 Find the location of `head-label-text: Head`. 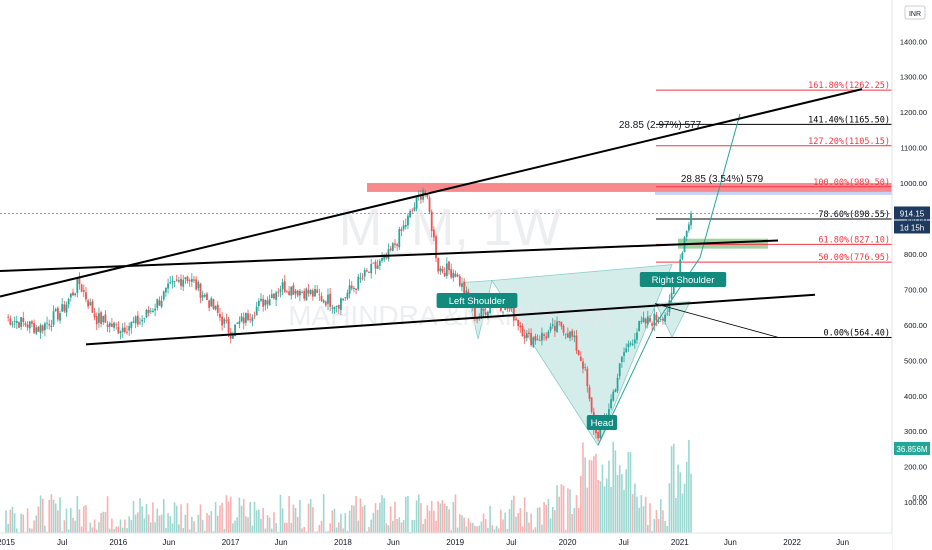

head-label-text: Head is located at coordinates (602, 423).